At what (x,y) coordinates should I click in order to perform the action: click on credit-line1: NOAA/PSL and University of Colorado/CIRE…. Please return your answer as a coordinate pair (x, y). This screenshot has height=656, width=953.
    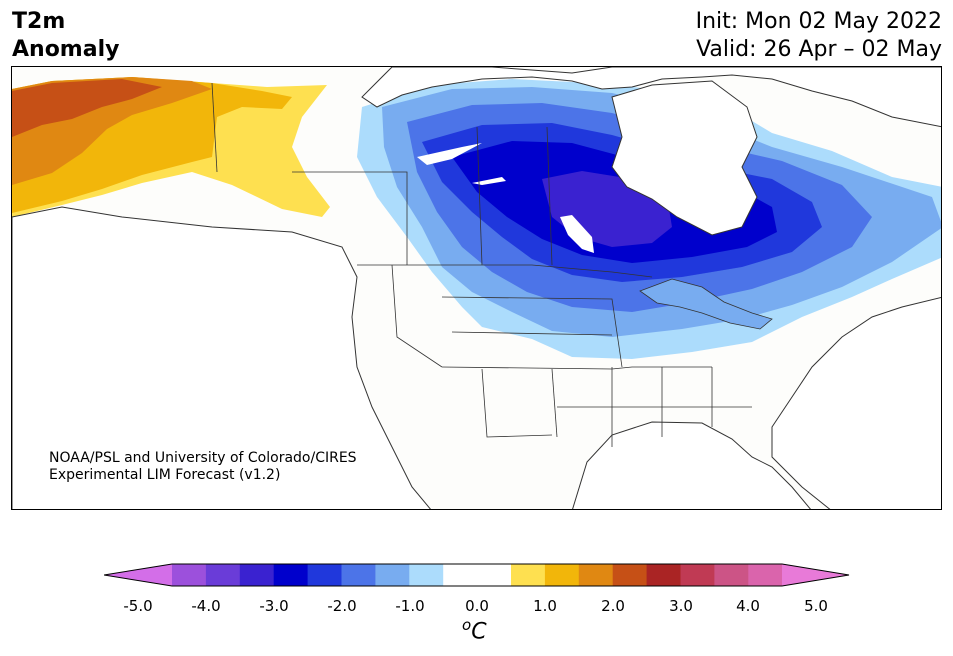
    Looking at the image, I should click on (203, 458).